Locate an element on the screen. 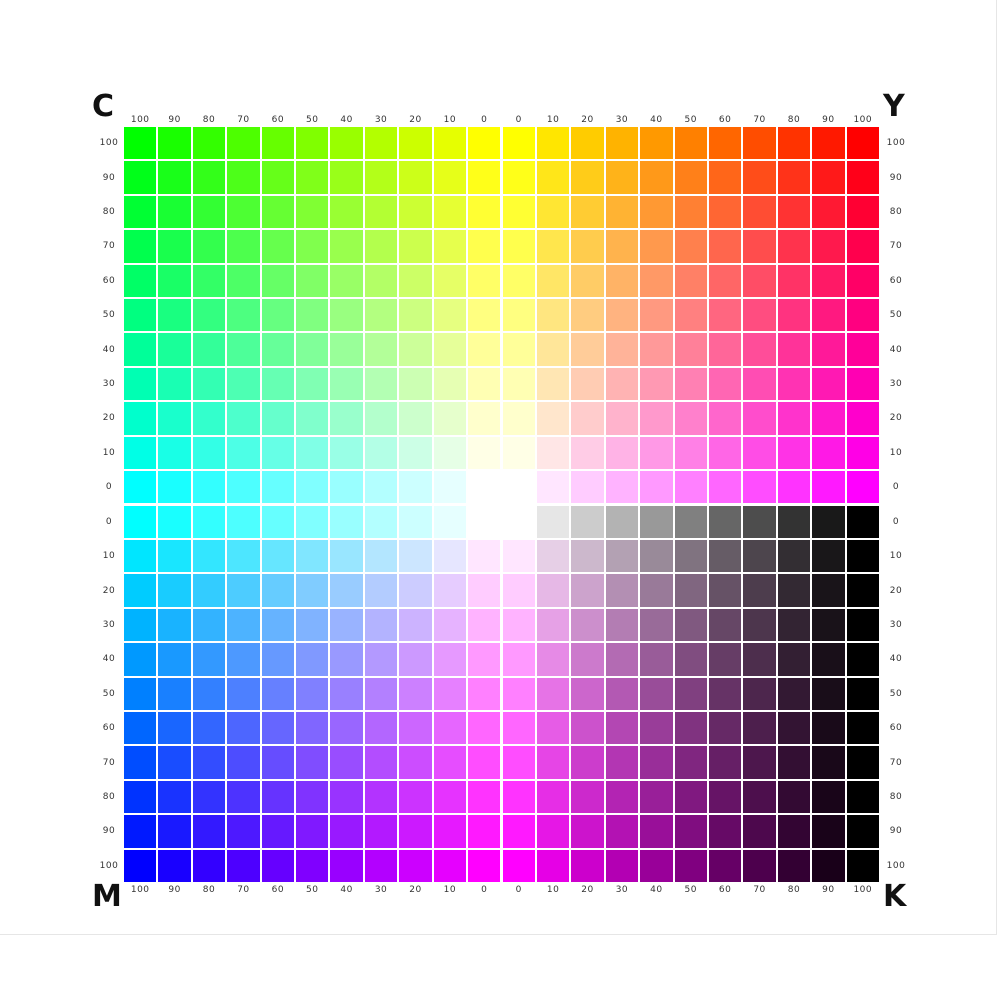 Image resolution: width=1000 pixels, height=1000 pixels. column-tick-top: 0 is located at coordinates (484, 120).